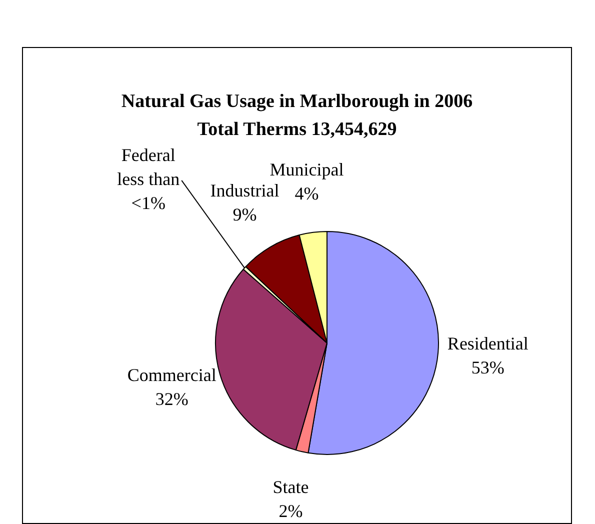 The height and width of the screenshot is (524, 595). I want to click on data-label: 4%, so click(306, 194).